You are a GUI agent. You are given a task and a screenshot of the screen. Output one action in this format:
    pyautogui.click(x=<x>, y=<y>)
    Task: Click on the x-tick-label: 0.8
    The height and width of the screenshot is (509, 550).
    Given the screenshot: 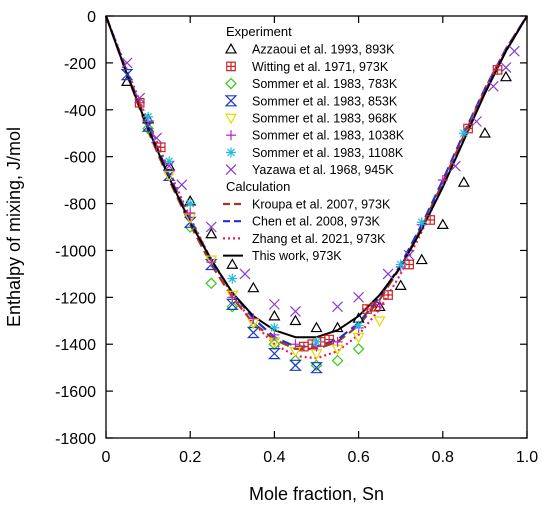 What is the action you would take?
    pyautogui.click(x=443, y=457)
    